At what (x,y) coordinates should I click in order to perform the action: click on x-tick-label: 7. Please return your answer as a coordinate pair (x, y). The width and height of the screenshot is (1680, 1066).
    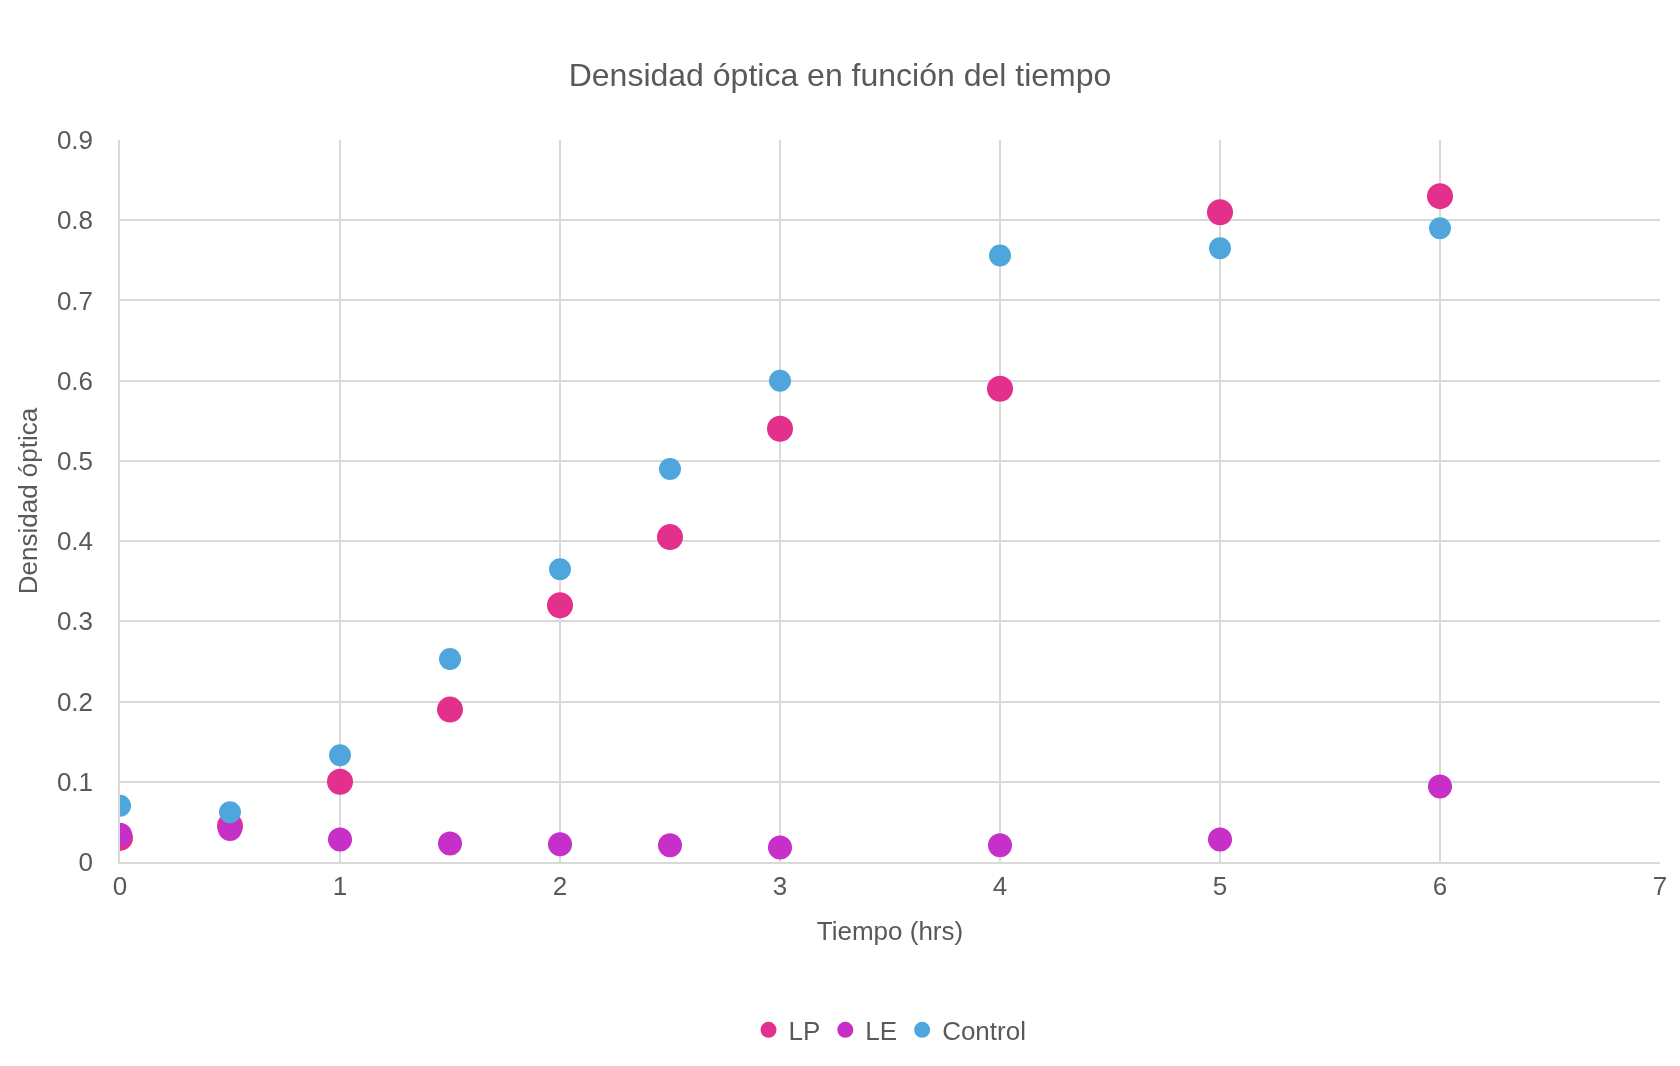
    Looking at the image, I should click on (1660, 885).